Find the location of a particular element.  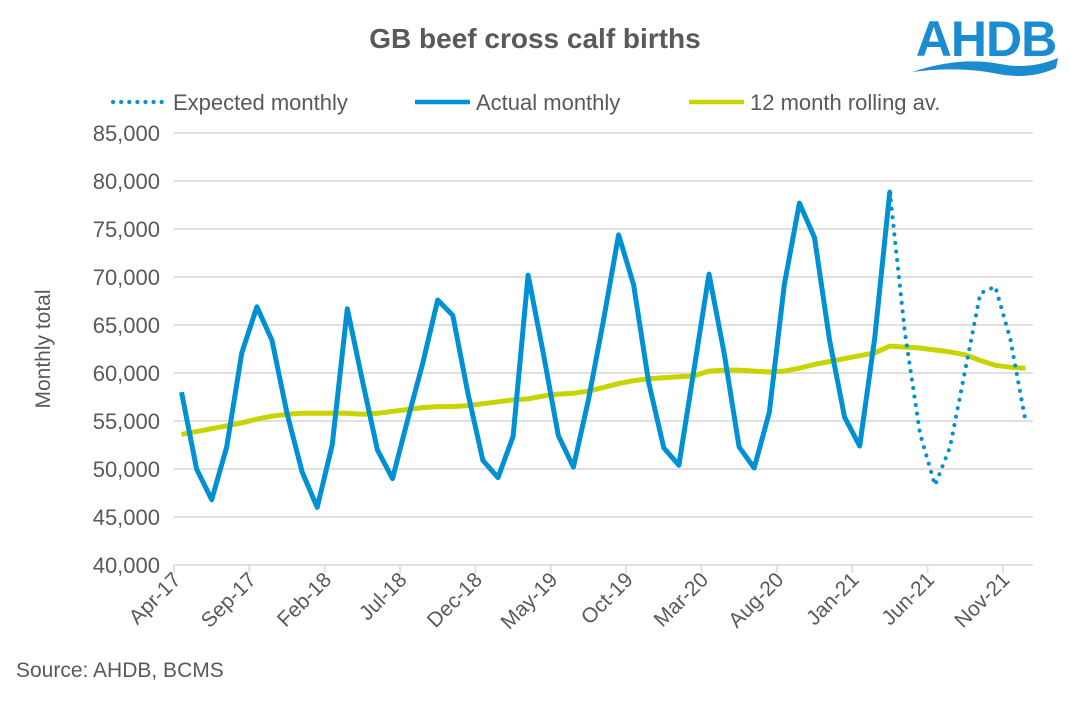

legend-item-rolling: 12 month rolling av. is located at coordinates (814, 102).